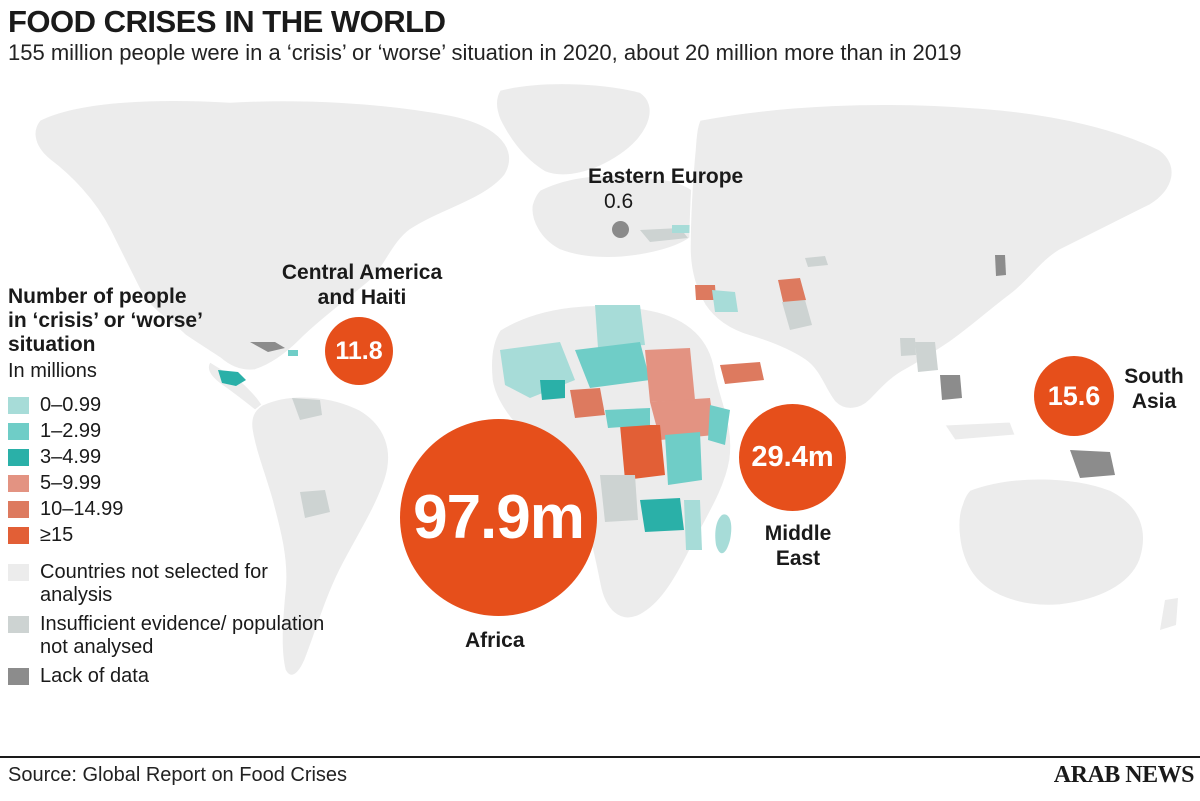  I want to click on legend-item: ≥15, so click(168, 535).